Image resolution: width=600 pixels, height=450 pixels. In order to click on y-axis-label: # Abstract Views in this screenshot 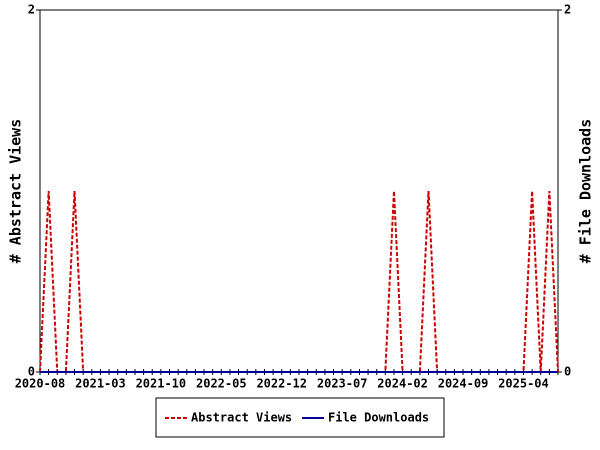, I will do `click(16, 191)`.